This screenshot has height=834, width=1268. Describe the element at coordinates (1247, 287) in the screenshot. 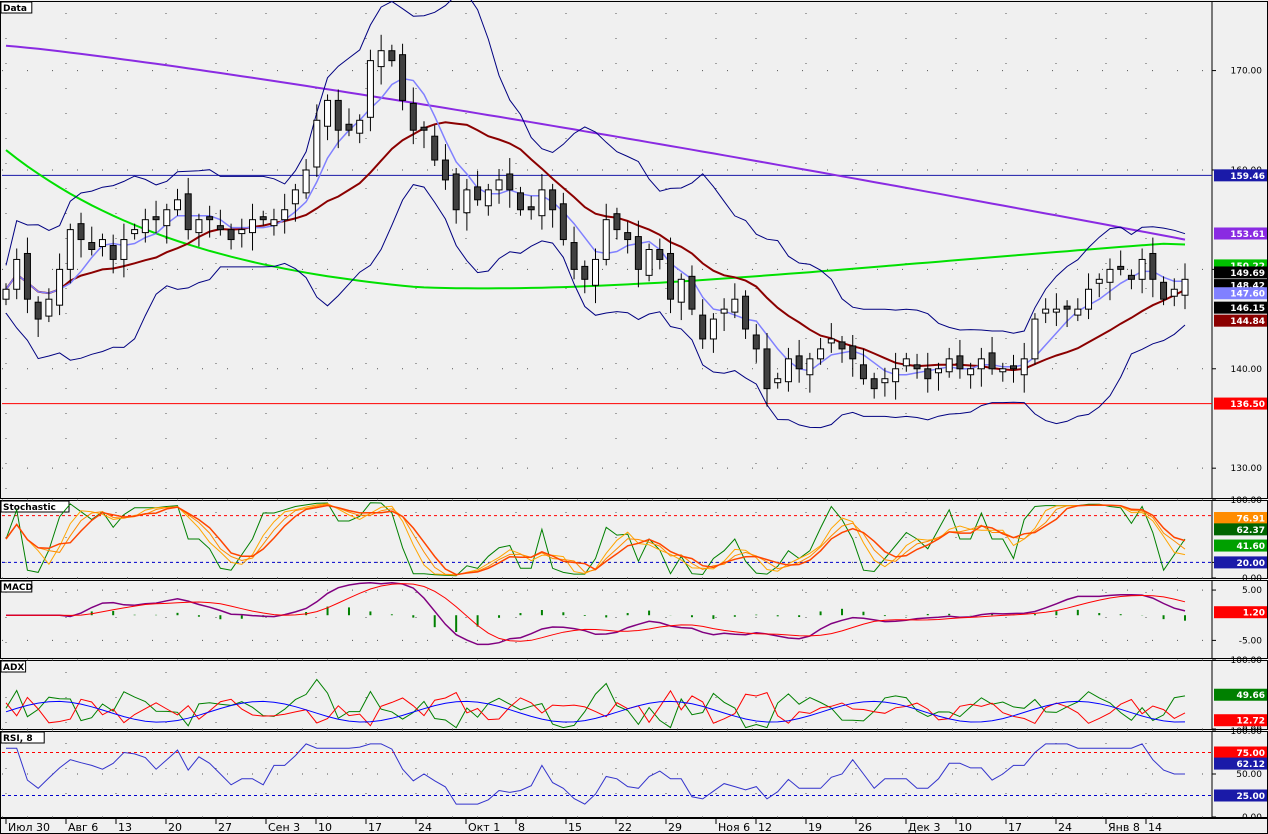

I see `price-badge-label: 148.42` at that location.